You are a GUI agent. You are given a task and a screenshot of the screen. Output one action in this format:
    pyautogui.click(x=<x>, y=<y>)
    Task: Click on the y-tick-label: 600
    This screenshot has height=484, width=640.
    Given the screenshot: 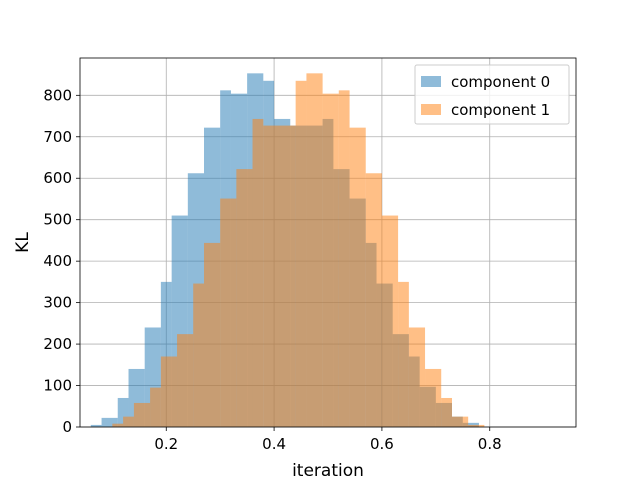 What is the action you would take?
    pyautogui.click(x=57, y=178)
    